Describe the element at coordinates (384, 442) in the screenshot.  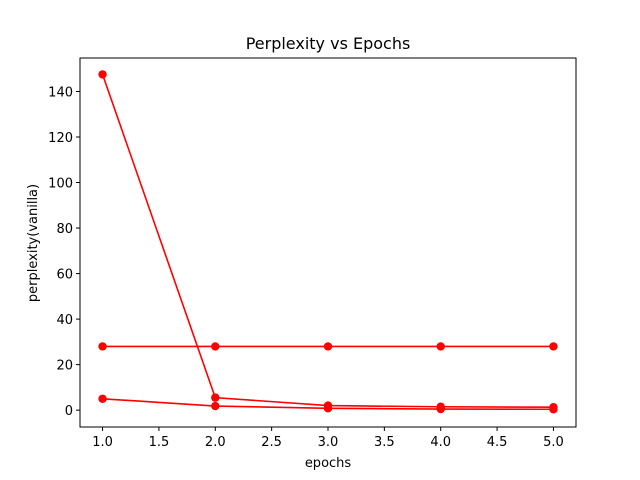
I see `x-tick-label: 3.5` at that location.